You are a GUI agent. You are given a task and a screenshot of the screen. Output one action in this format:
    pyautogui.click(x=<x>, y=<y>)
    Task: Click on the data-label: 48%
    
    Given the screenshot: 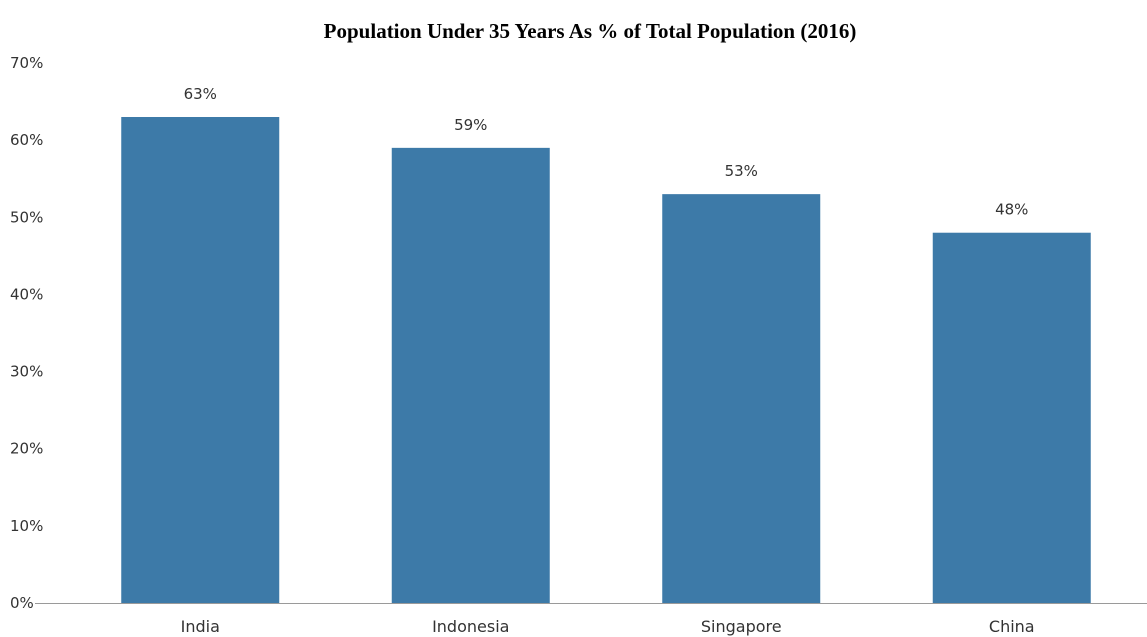 What is the action you would take?
    pyautogui.click(x=1011, y=210)
    